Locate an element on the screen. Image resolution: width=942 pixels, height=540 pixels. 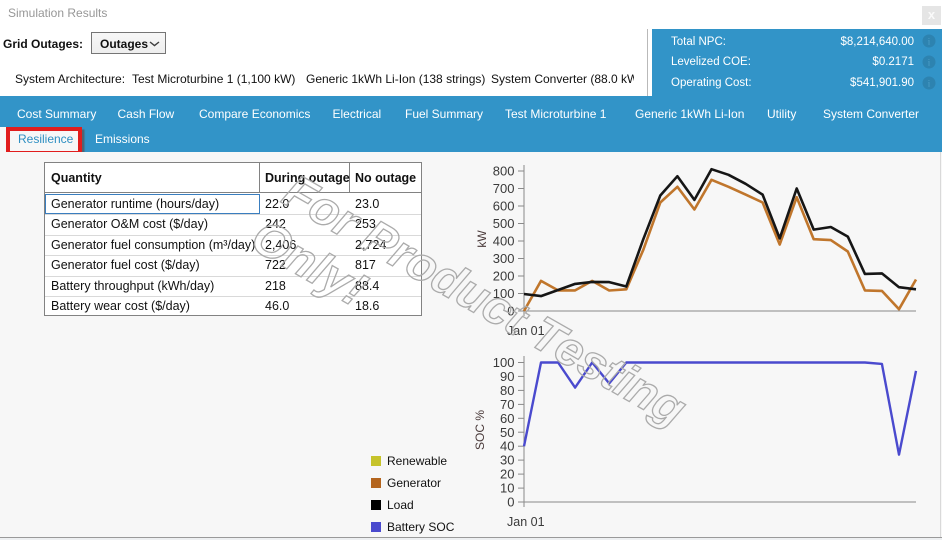
svg-text: 600 is located at coordinates (504, 206).